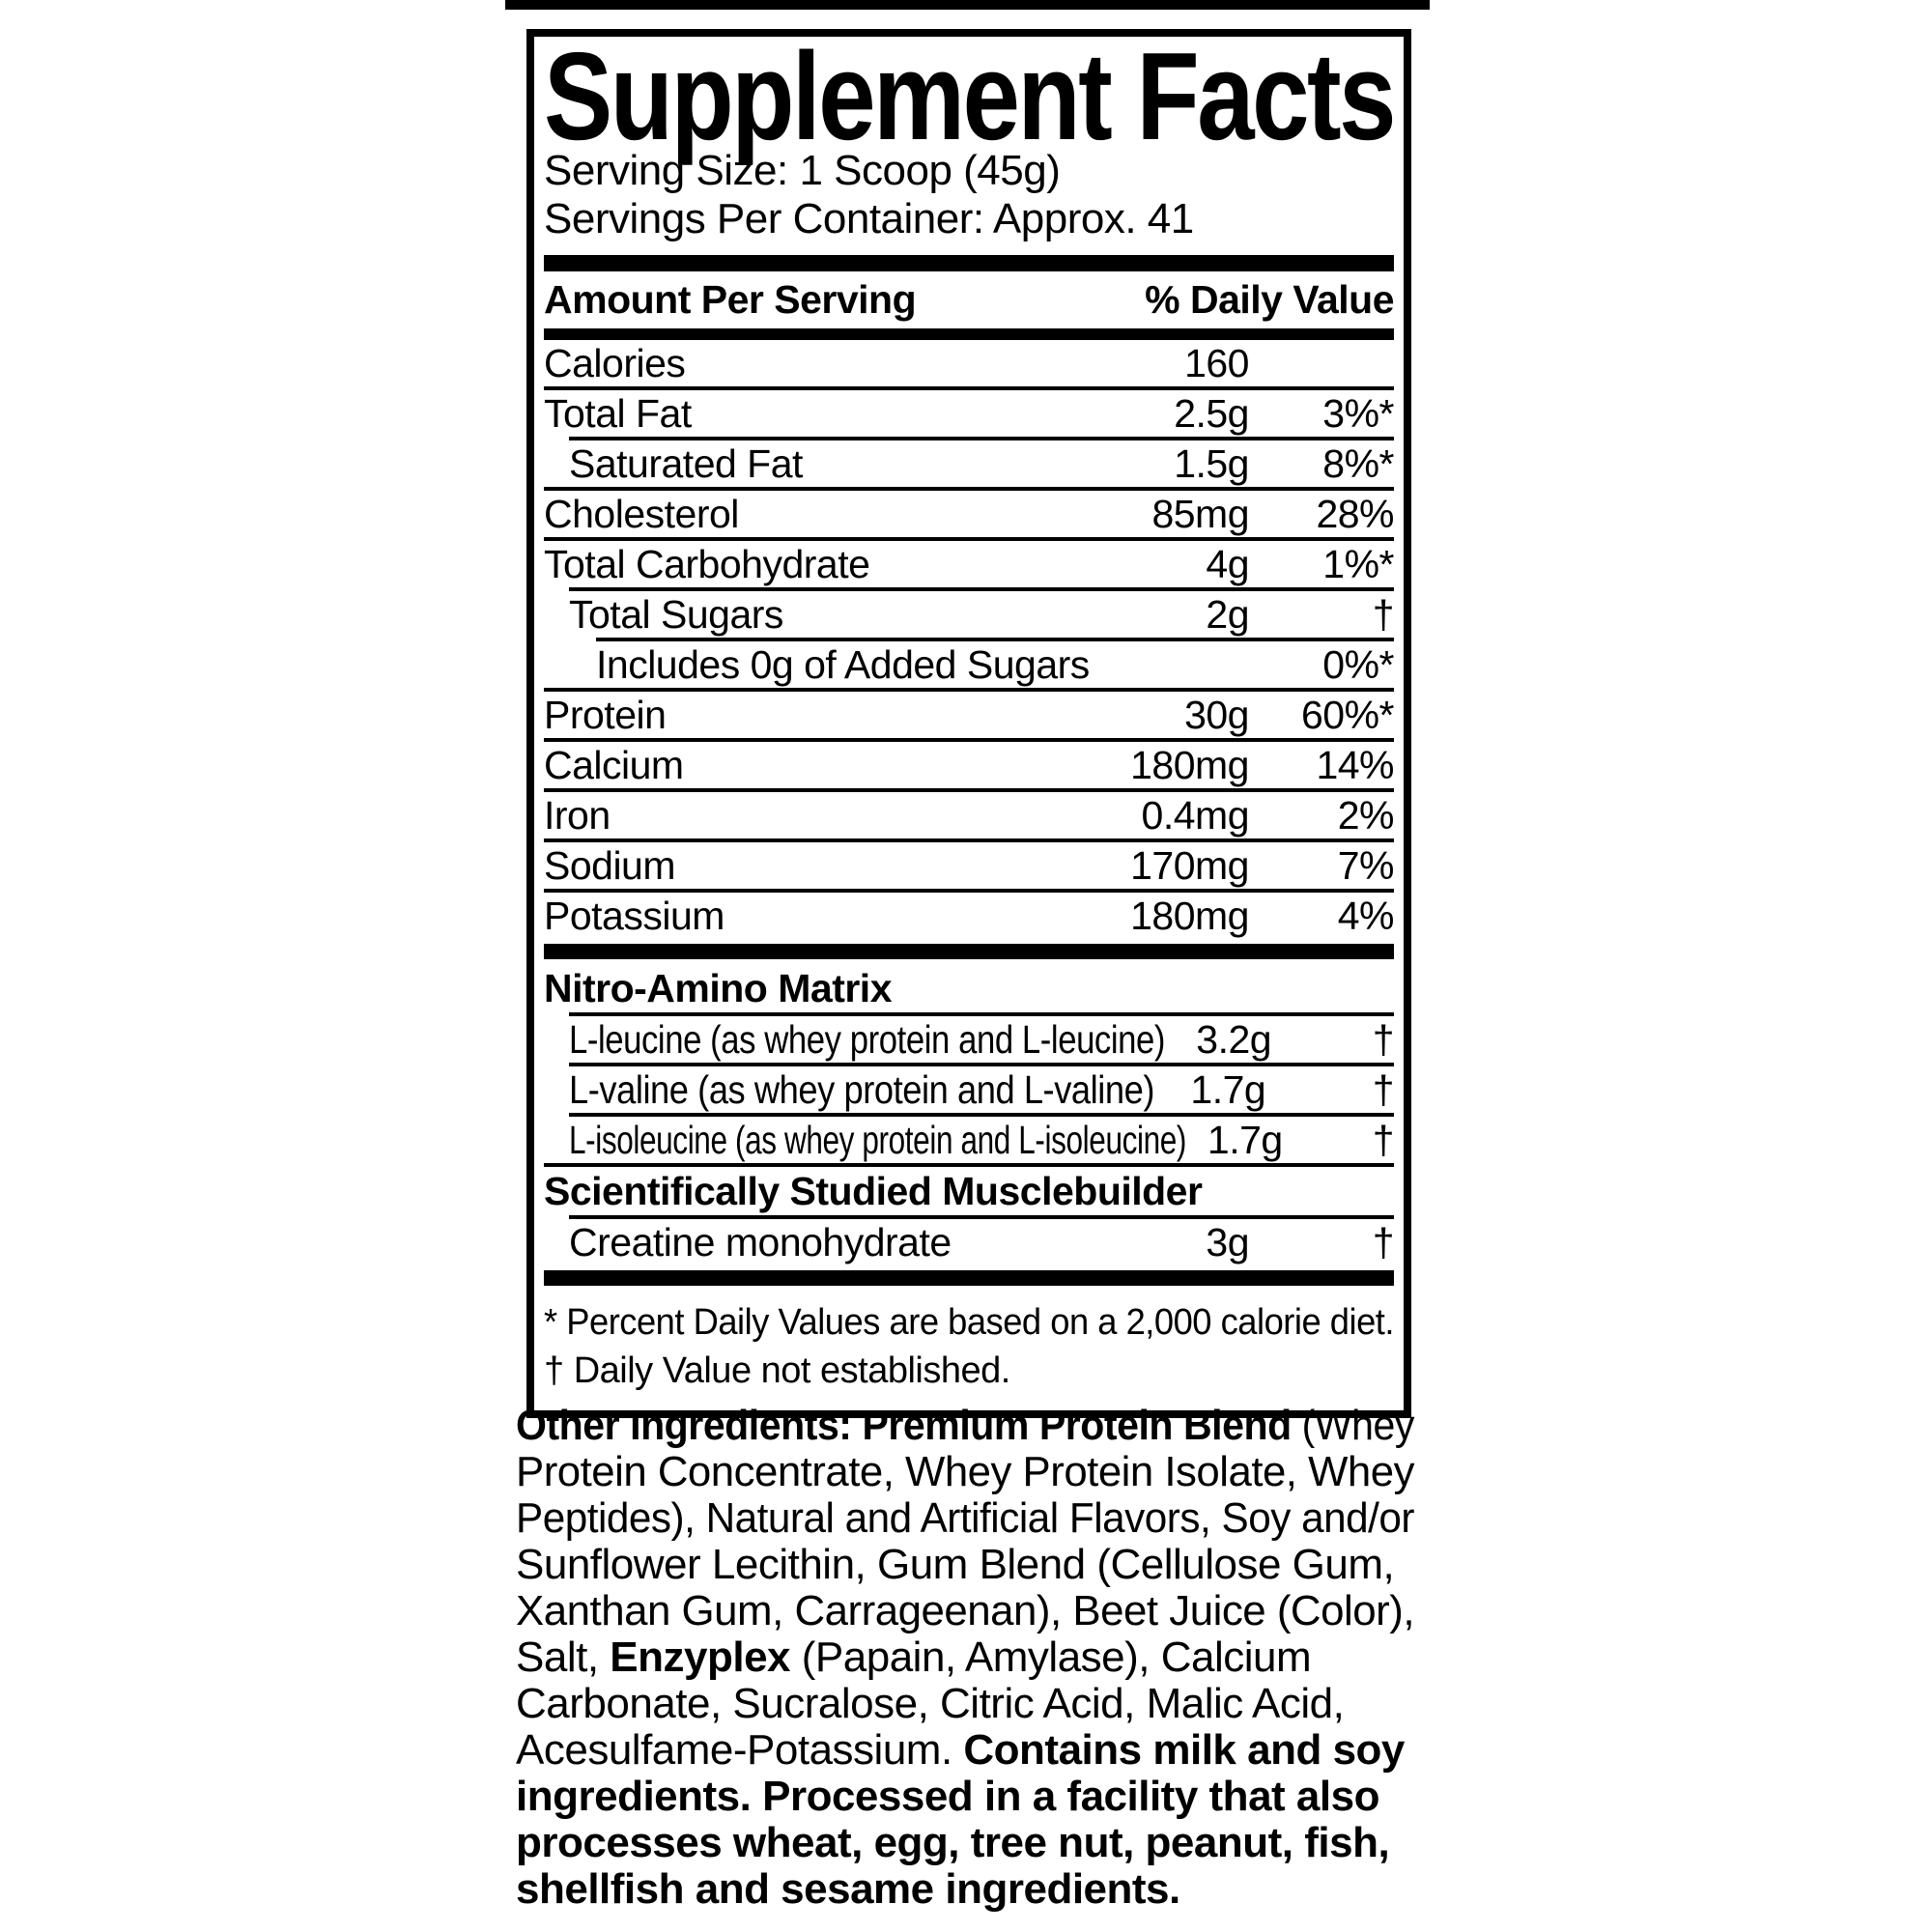 This screenshot has height=1932, width=1932. Describe the element at coordinates (861, 1089) in the screenshot. I see `nutrient-name: L-valine (as whey protein and L-valine)` at that location.